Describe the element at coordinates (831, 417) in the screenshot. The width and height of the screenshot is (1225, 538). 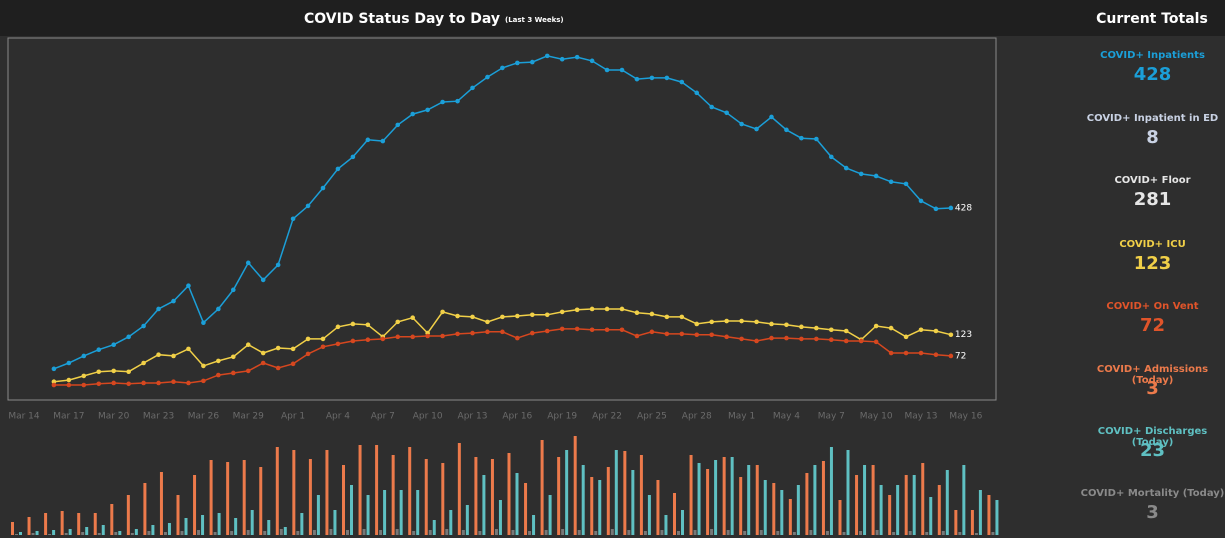
I see `x-tick-label: May 7` at that location.